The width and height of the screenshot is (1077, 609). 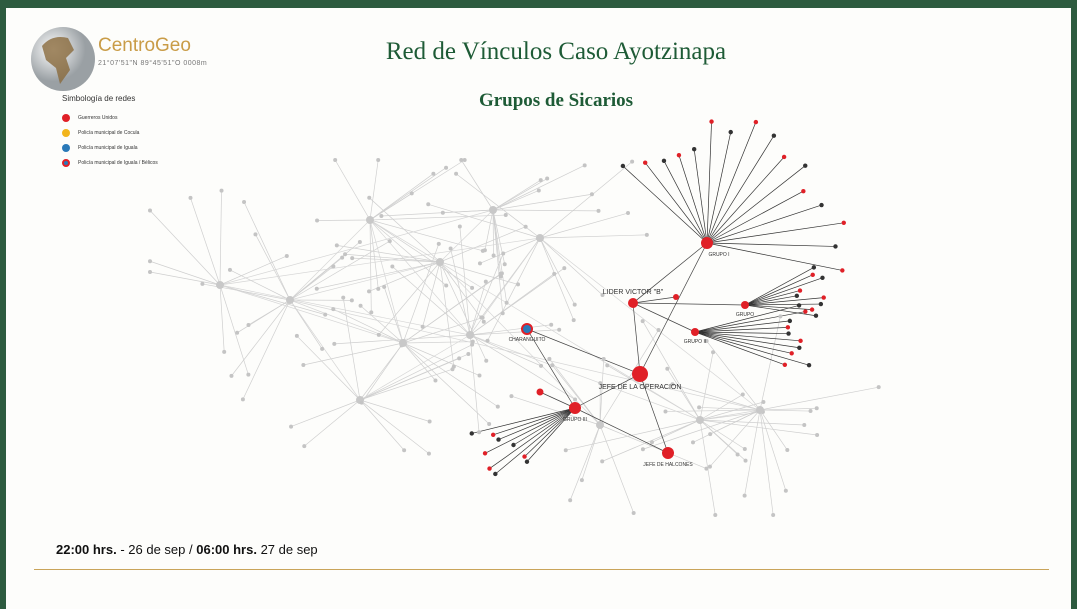 What do you see at coordinates (640, 387) in the screenshot?
I see `node-label: JEFE DE LA OPERACION` at bounding box center [640, 387].